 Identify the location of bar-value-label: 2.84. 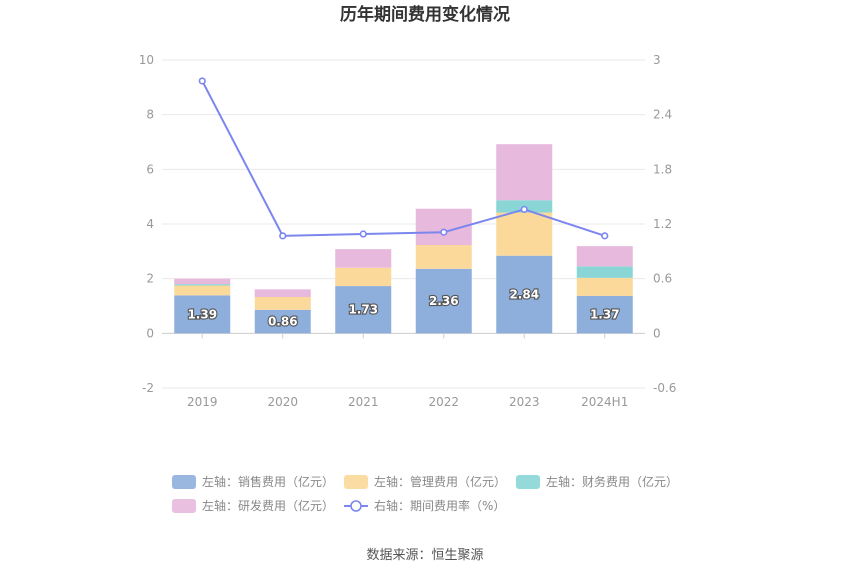
(524, 295).